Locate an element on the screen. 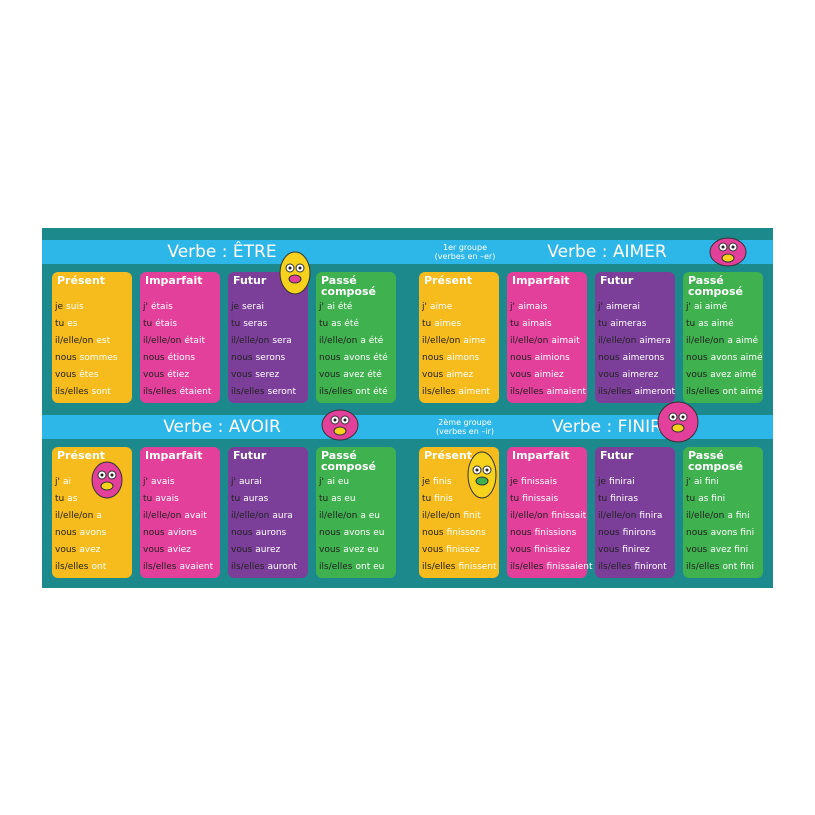  verb-form: aimions is located at coordinates (552, 358).